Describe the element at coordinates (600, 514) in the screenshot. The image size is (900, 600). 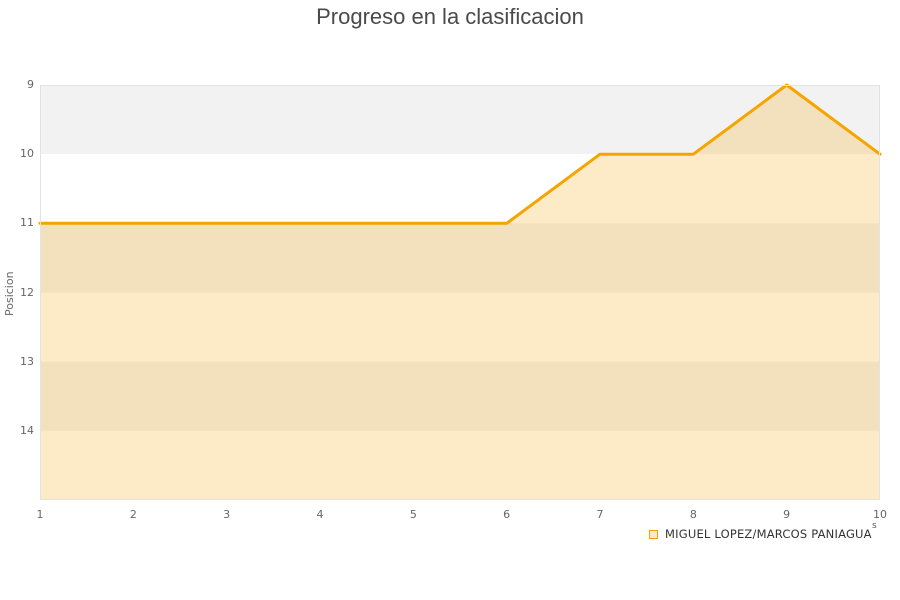
I see `x-tick-label: 7` at that location.